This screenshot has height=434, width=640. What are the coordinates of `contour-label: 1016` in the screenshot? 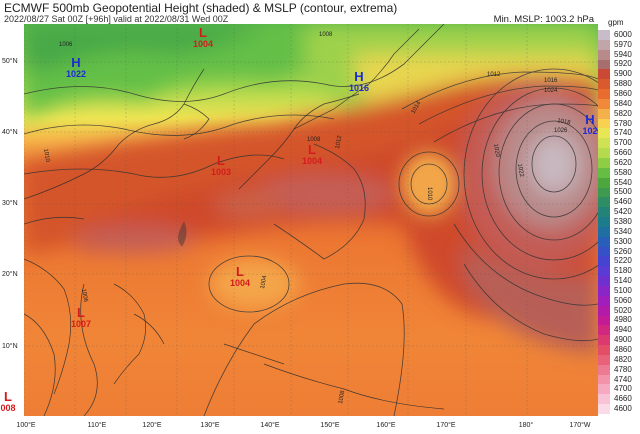 It's located at (551, 81).